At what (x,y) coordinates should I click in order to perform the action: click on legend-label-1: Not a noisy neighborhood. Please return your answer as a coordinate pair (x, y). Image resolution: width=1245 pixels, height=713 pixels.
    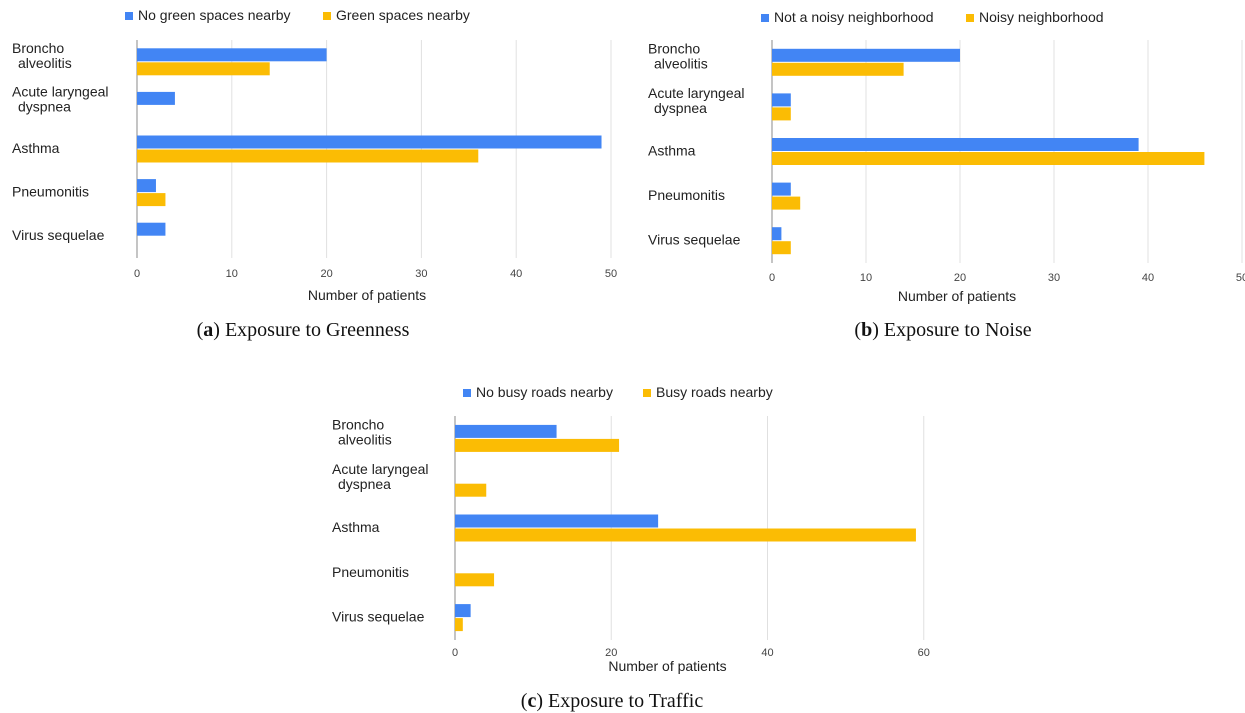
    Looking at the image, I should click on (854, 17).